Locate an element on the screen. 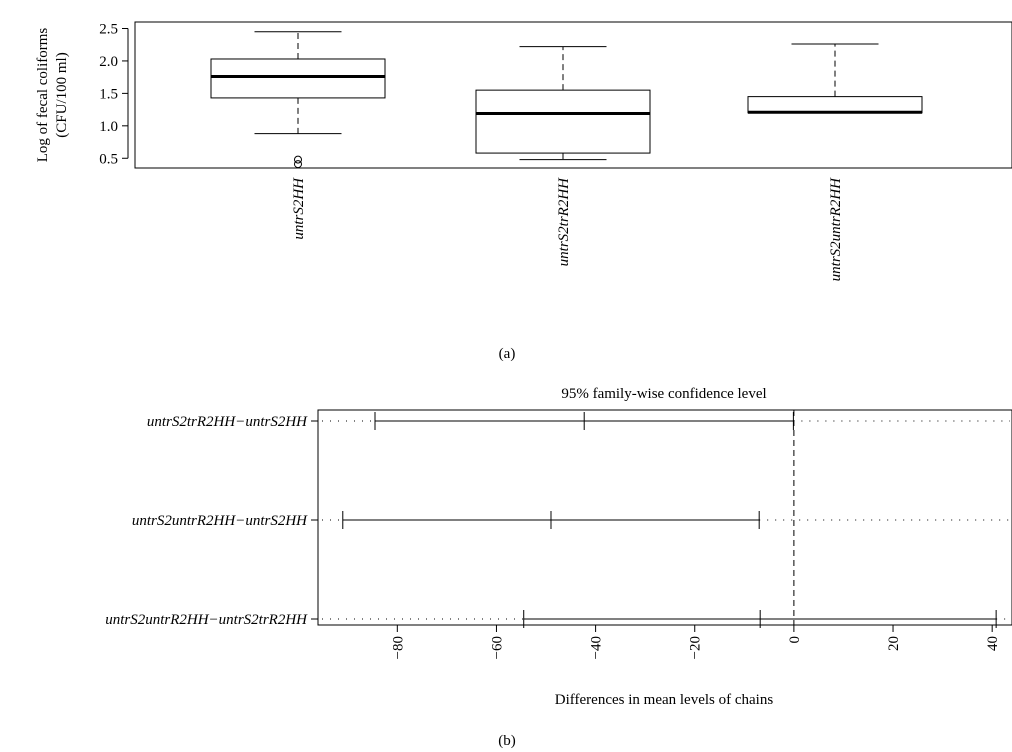 This screenshot has width=1012, height=752. boxplot-category-label: untrS2HH is located at coordinates (299, 208).